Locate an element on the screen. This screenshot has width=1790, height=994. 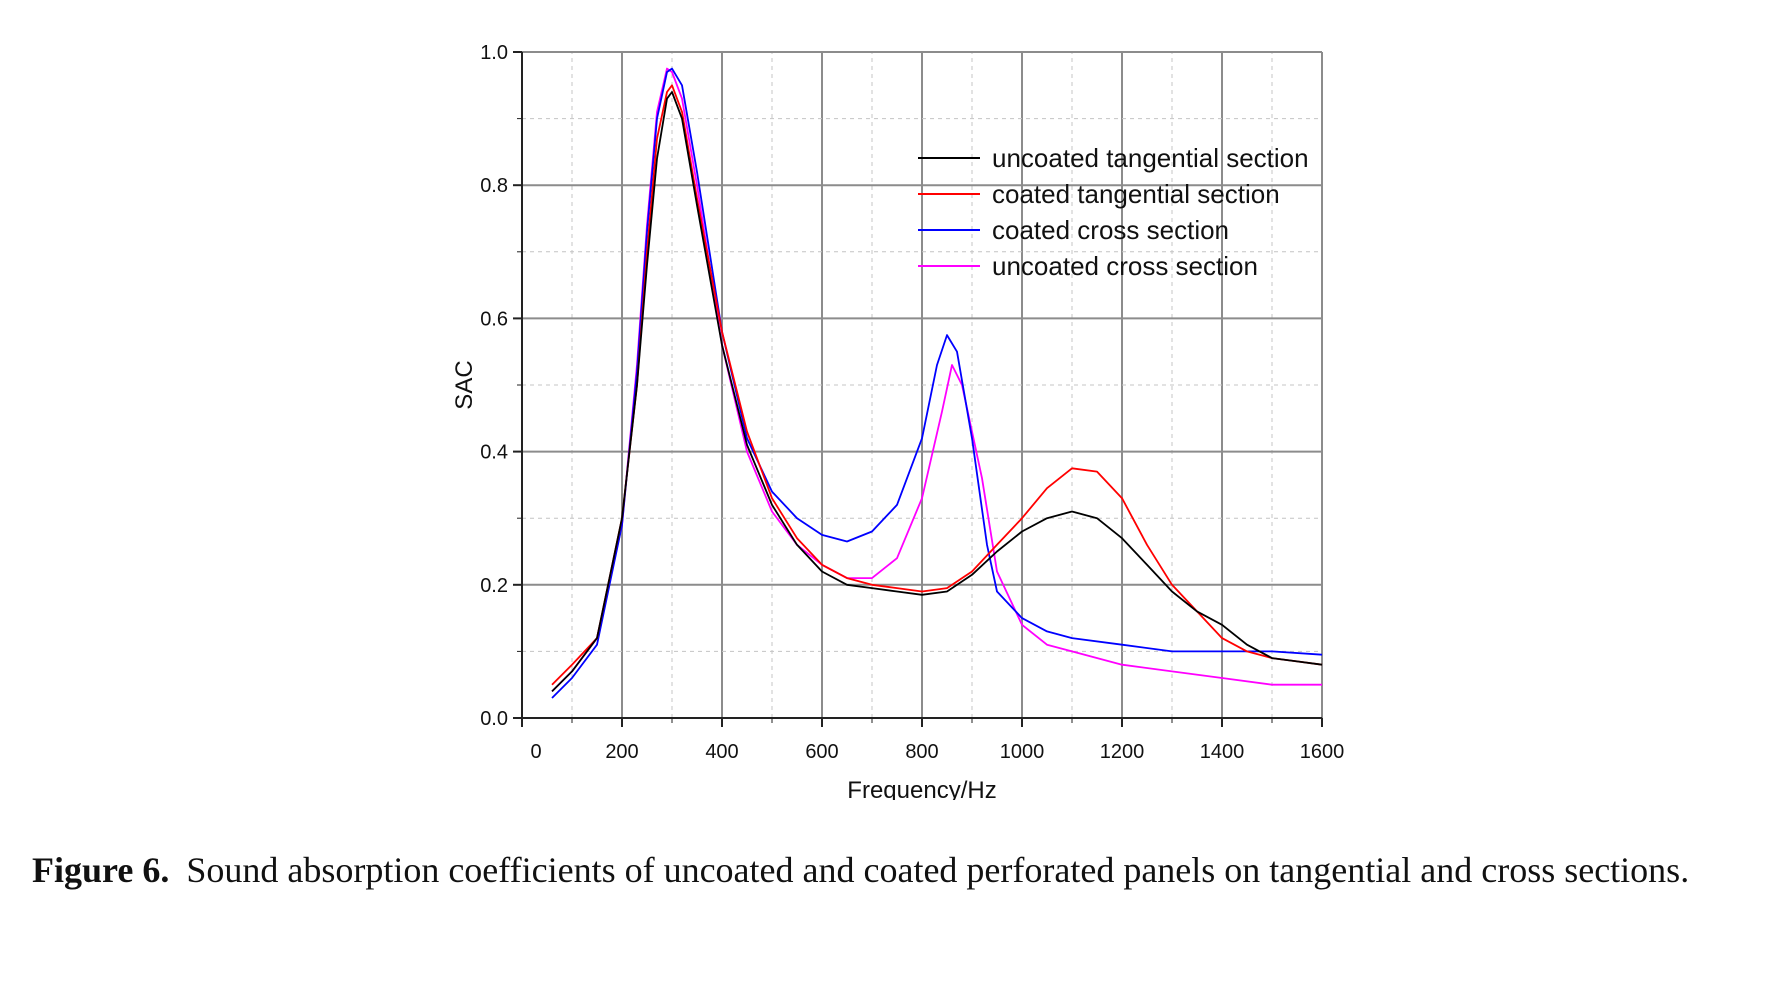
y-tick-label: 0.4 is located at coordinates (494, 453).